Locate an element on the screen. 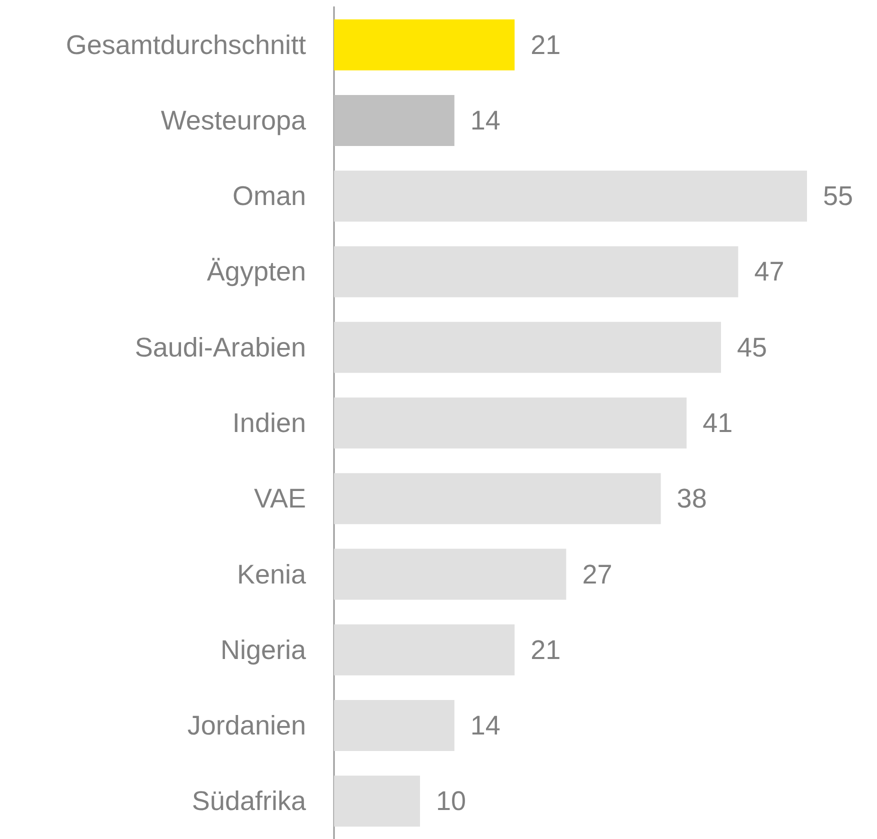  y-tick-label: Kenia is located at coordinates (271, 574).